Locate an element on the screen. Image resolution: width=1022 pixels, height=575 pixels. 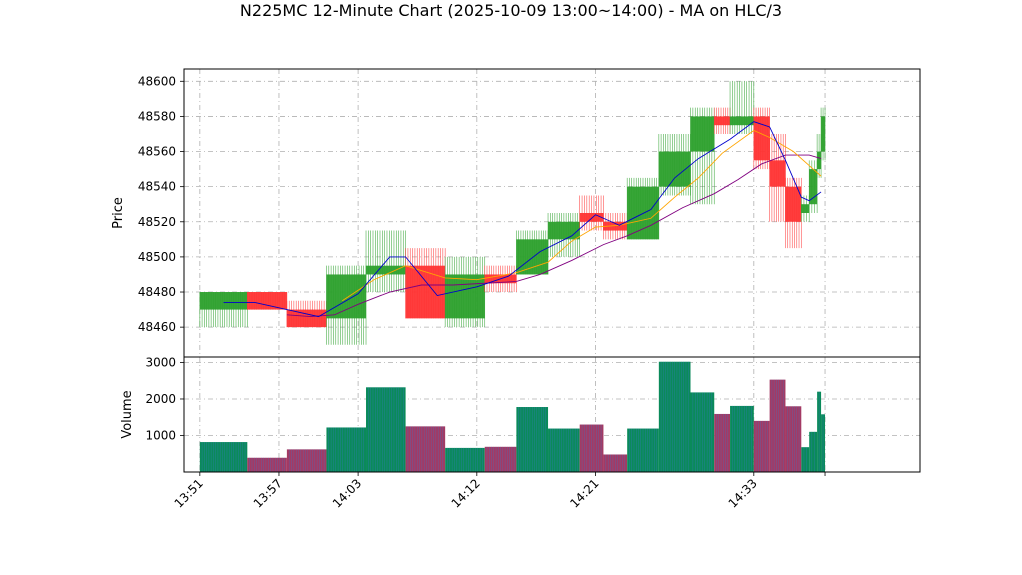
price-y-tick-label: 48600 is located at coordinates (157, 81).